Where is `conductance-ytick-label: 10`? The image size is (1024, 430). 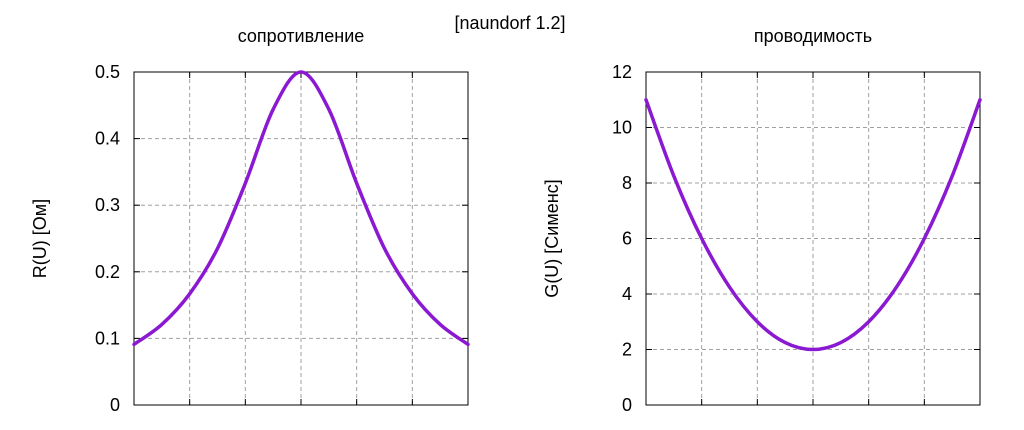
conductance-ytick-label: 10 is located at coordinates (622, 128).